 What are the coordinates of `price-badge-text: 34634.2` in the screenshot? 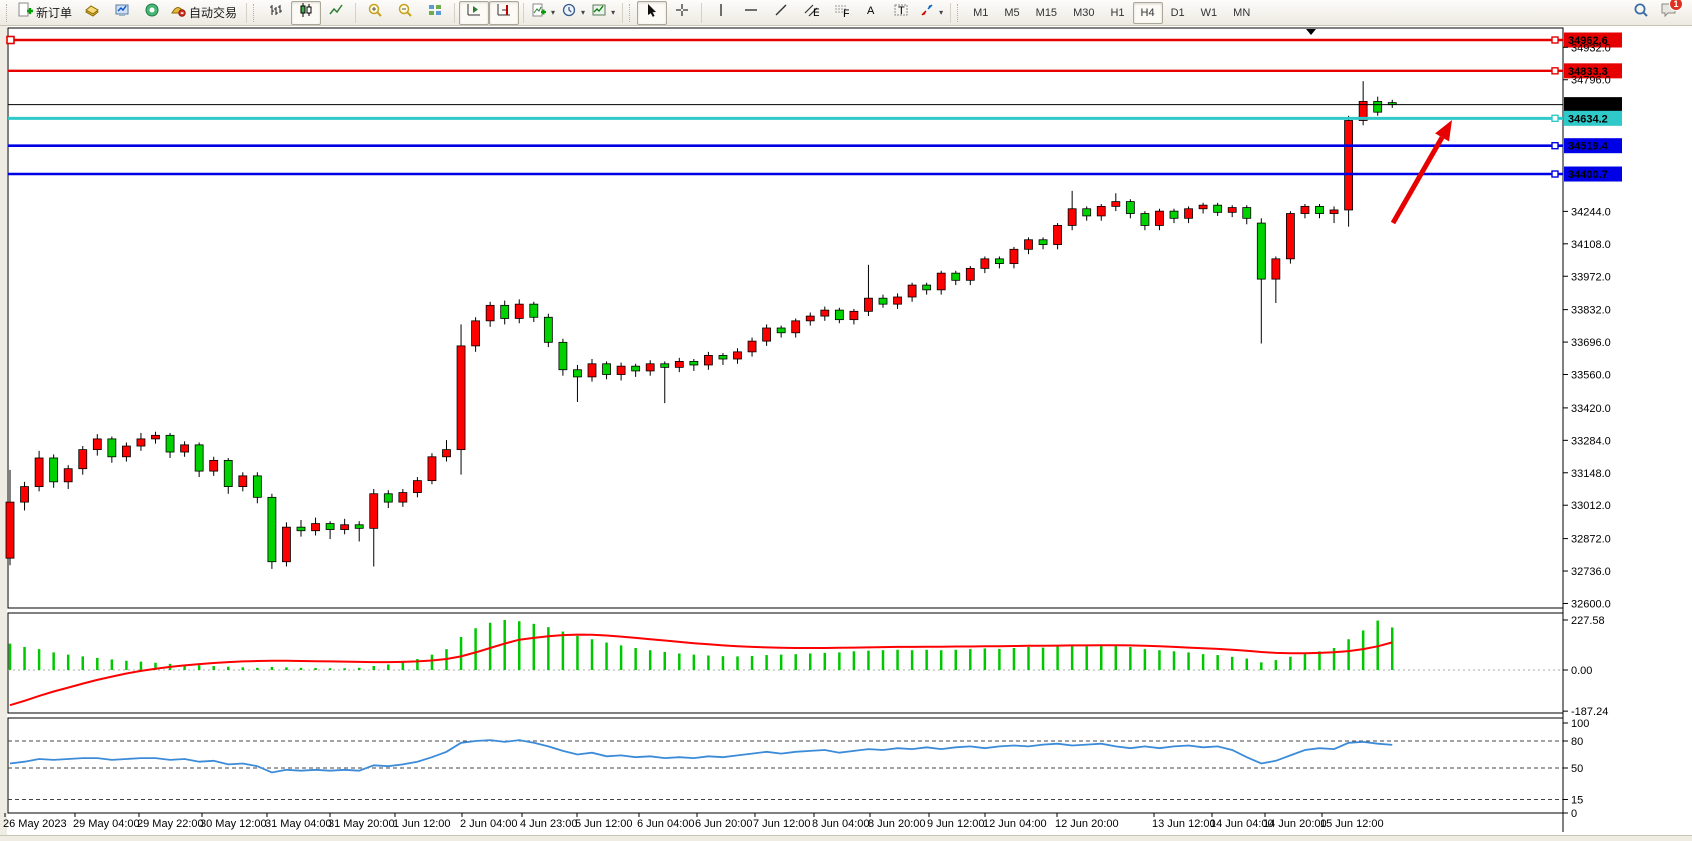 It's located at (1588, 119).